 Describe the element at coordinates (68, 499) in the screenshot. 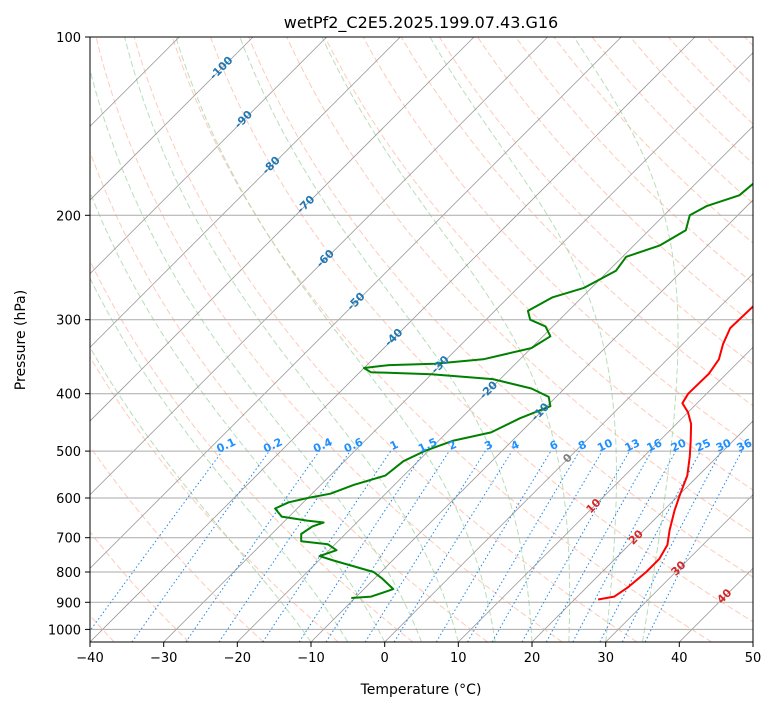

I see `y-tick-label: 600` at that location.